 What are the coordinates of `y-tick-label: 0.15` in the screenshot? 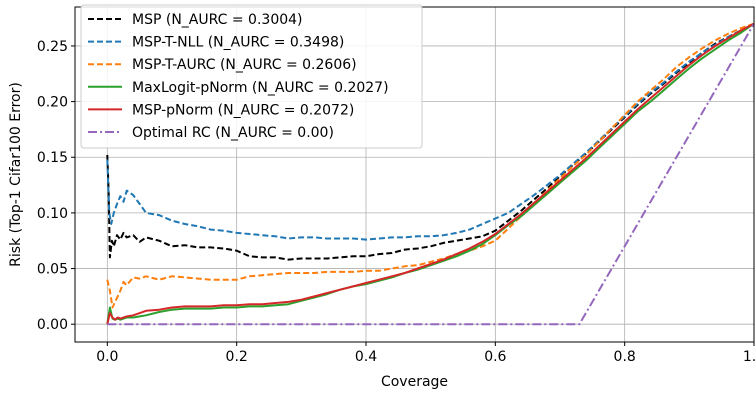 It's located at (52, 158).